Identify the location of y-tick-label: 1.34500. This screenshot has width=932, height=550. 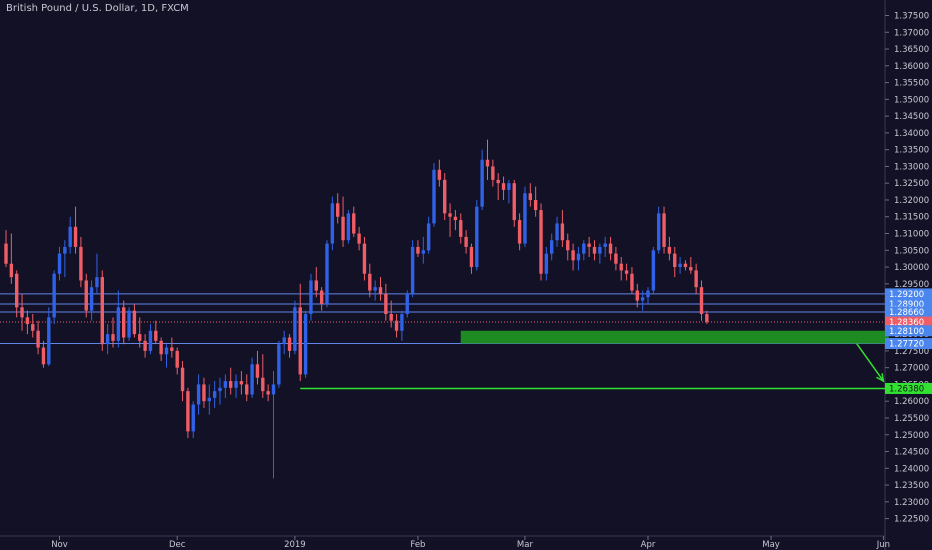
(911, 117).